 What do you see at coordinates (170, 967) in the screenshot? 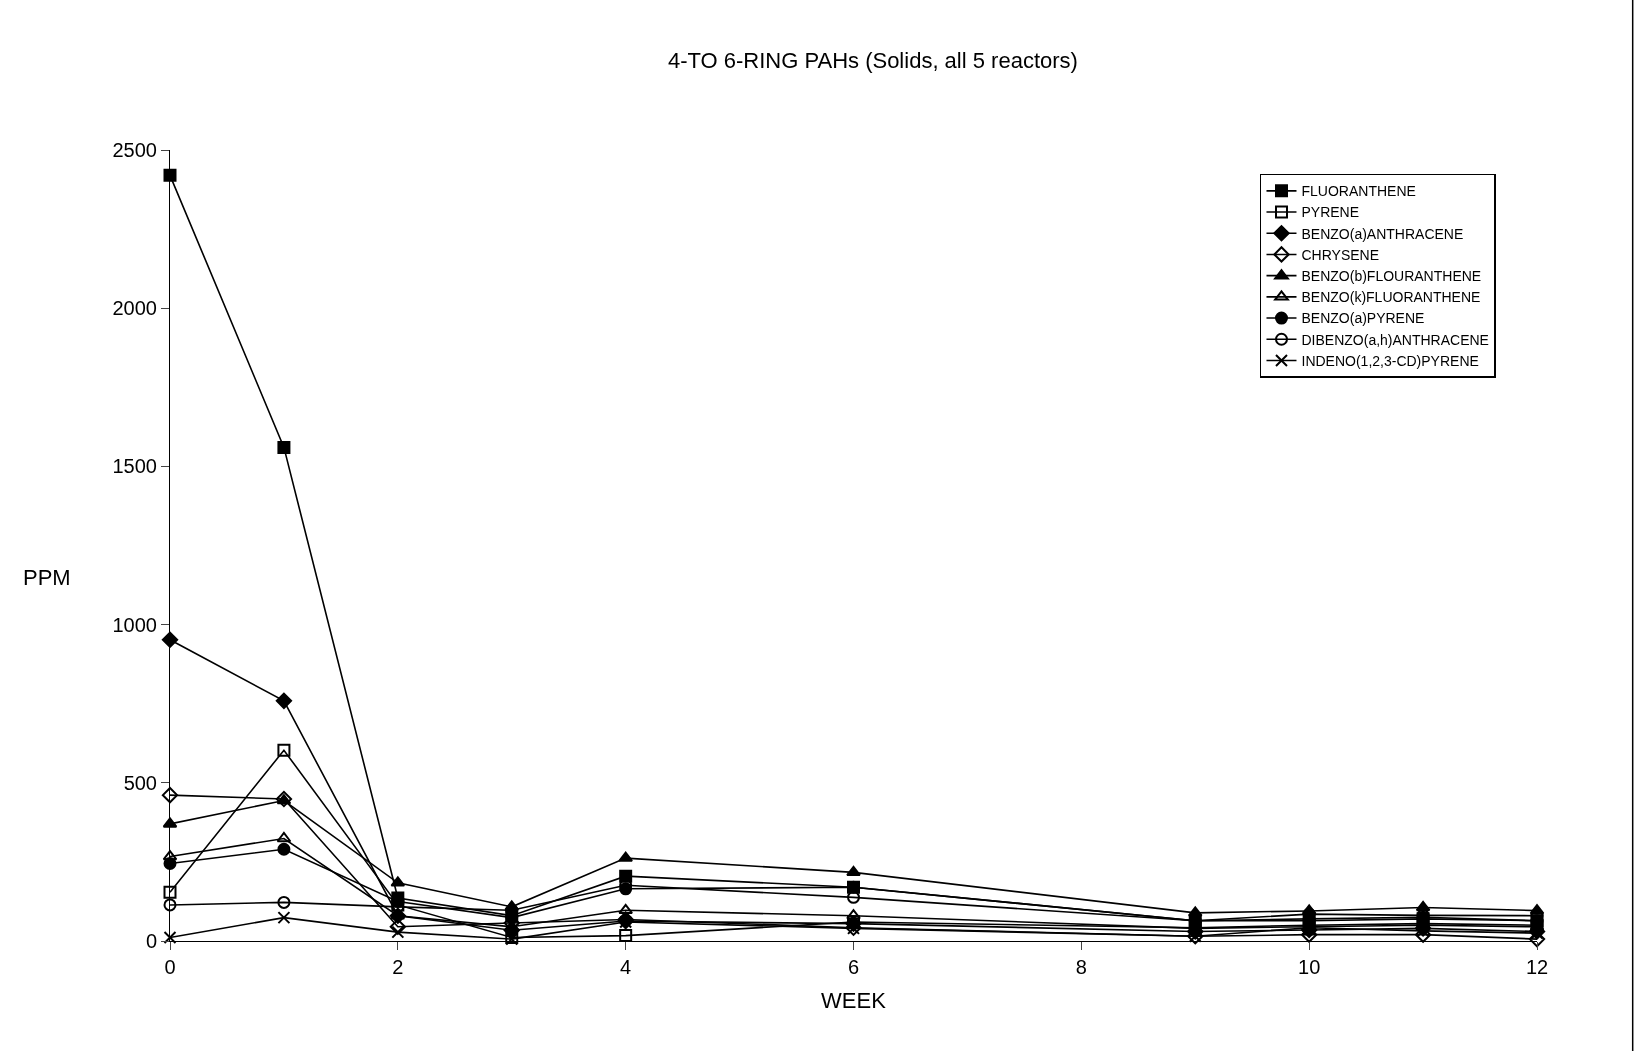
I see `x-tick-label: 0` at bounding box center [170, 967].